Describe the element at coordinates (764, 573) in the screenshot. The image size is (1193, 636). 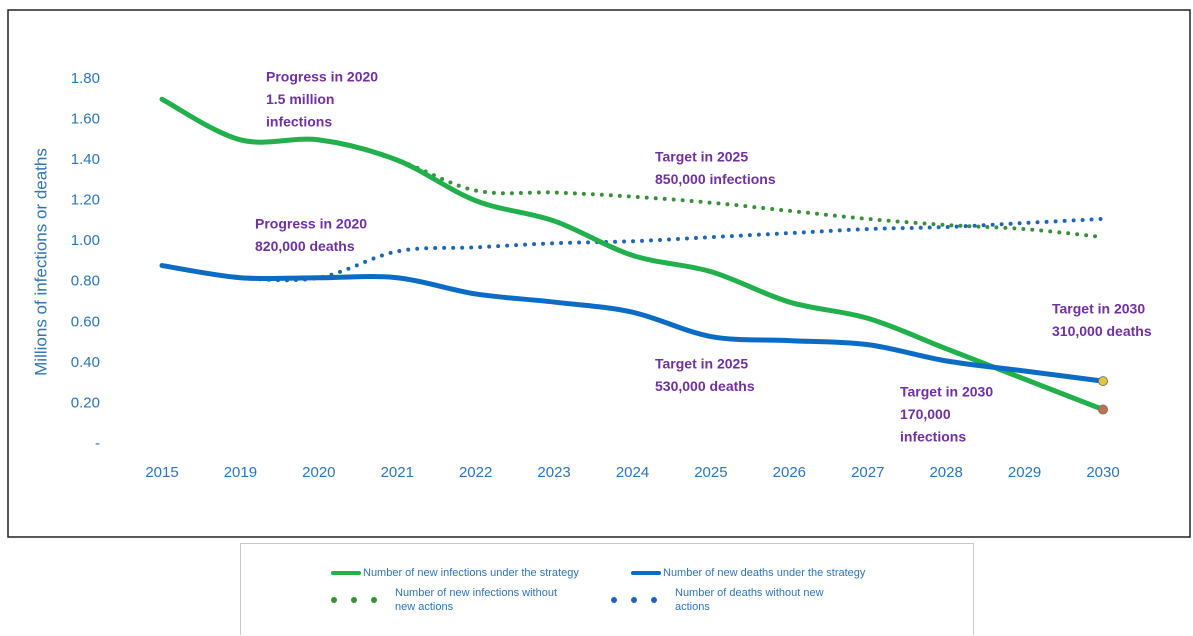
I see `legend-label: Number of new deaths under the strategy` at that location.